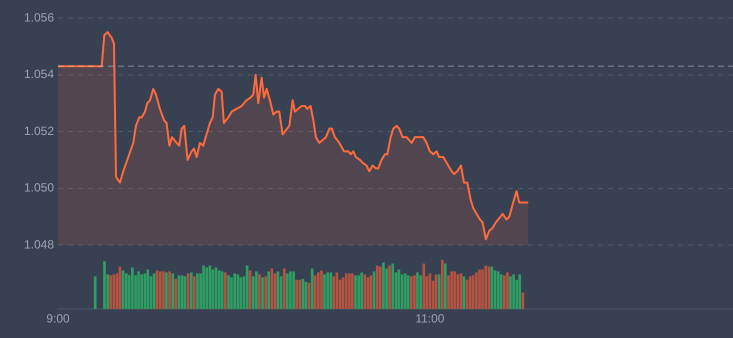 This screenshot has height=338, width=733. Describe the element at coordinates (39, 187) in the screenshot. I see `y-tick-label: 1.050` at that location.